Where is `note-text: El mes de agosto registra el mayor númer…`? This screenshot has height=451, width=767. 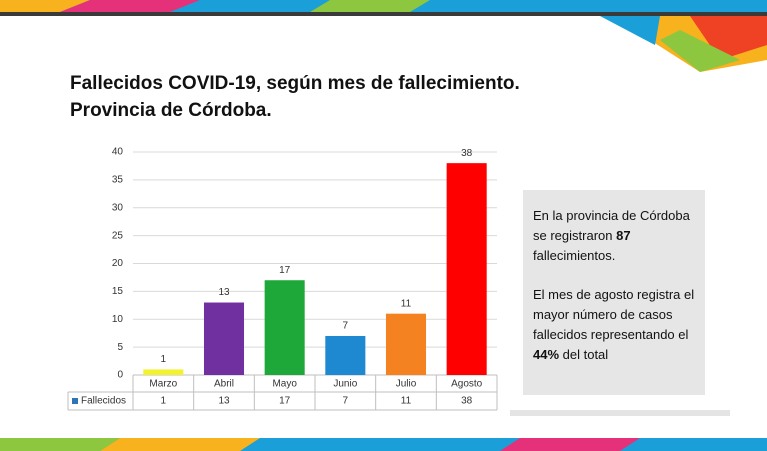 note-text: El mes de agosto registra el mayor númer… is located at coordinates (615, 314).